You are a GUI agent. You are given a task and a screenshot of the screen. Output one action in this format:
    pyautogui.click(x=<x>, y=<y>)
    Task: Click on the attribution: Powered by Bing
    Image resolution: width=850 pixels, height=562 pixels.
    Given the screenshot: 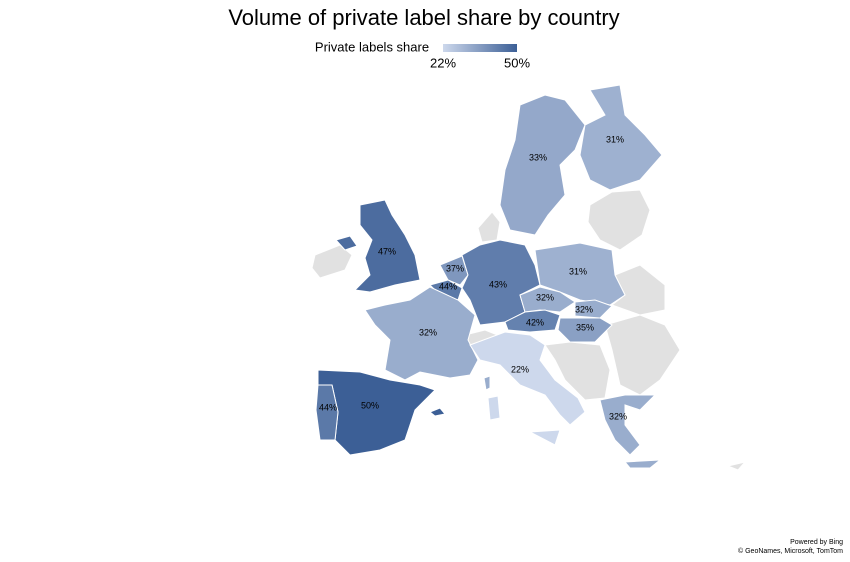 What is the action you would take?
    pyautogui.click(x=816, y=542)
    